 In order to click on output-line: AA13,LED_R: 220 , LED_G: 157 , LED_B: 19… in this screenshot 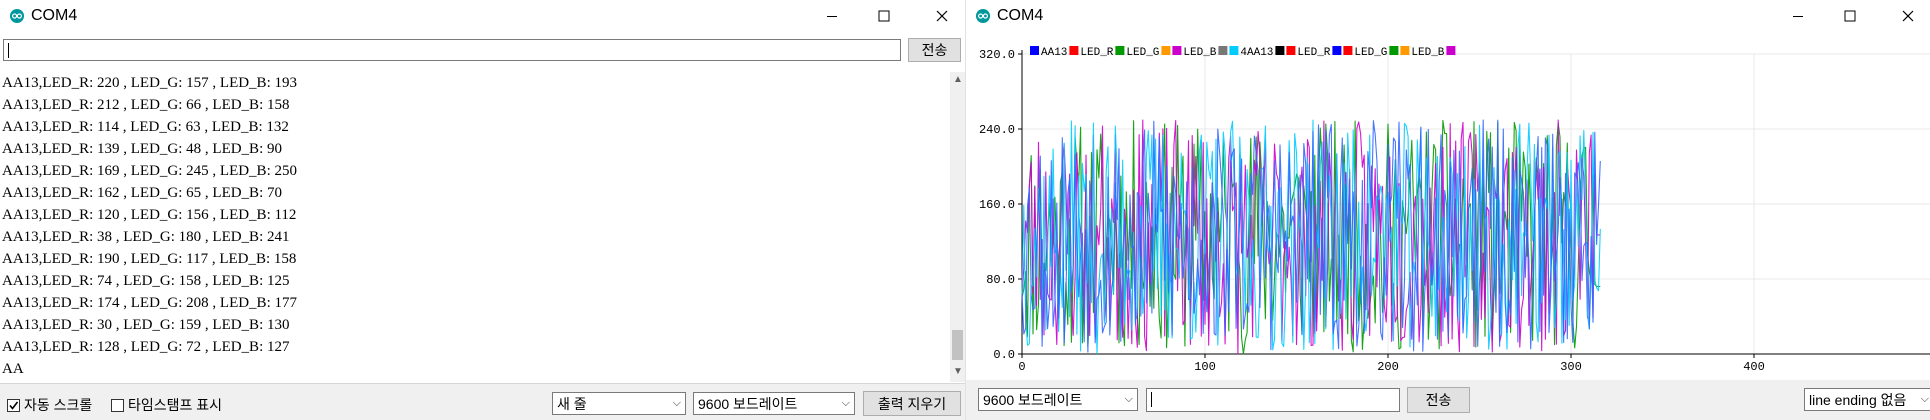, I will do `click(149, 83)`.